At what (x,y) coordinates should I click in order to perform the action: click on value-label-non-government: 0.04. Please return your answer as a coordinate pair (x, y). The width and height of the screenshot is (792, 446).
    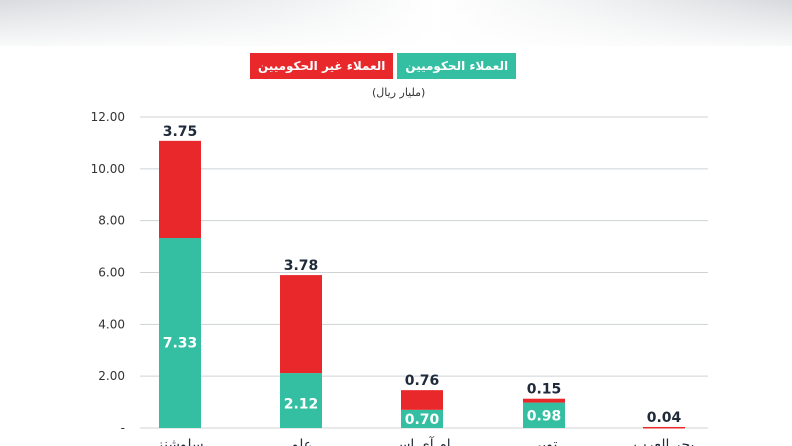
    Looking at the image, I should click on (664, 418).